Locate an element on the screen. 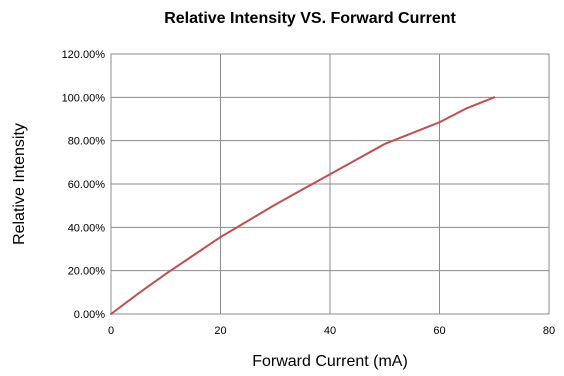 The height and width of the screenshot is (376, 564). y-axis-label: Relative Intensity is located at coordinates (19, 184).